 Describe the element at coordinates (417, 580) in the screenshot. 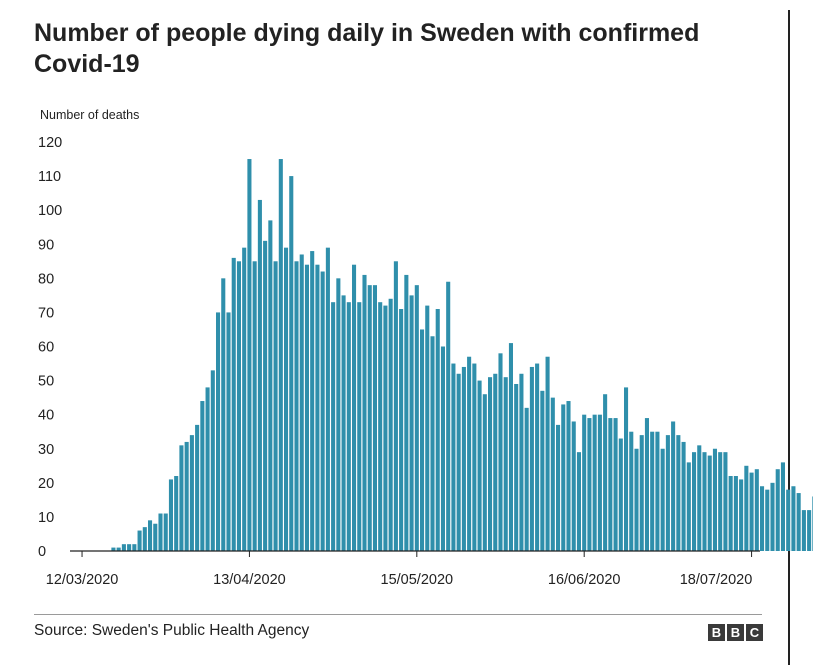

I see `x-tick-label: 15/05/2020` at that location.